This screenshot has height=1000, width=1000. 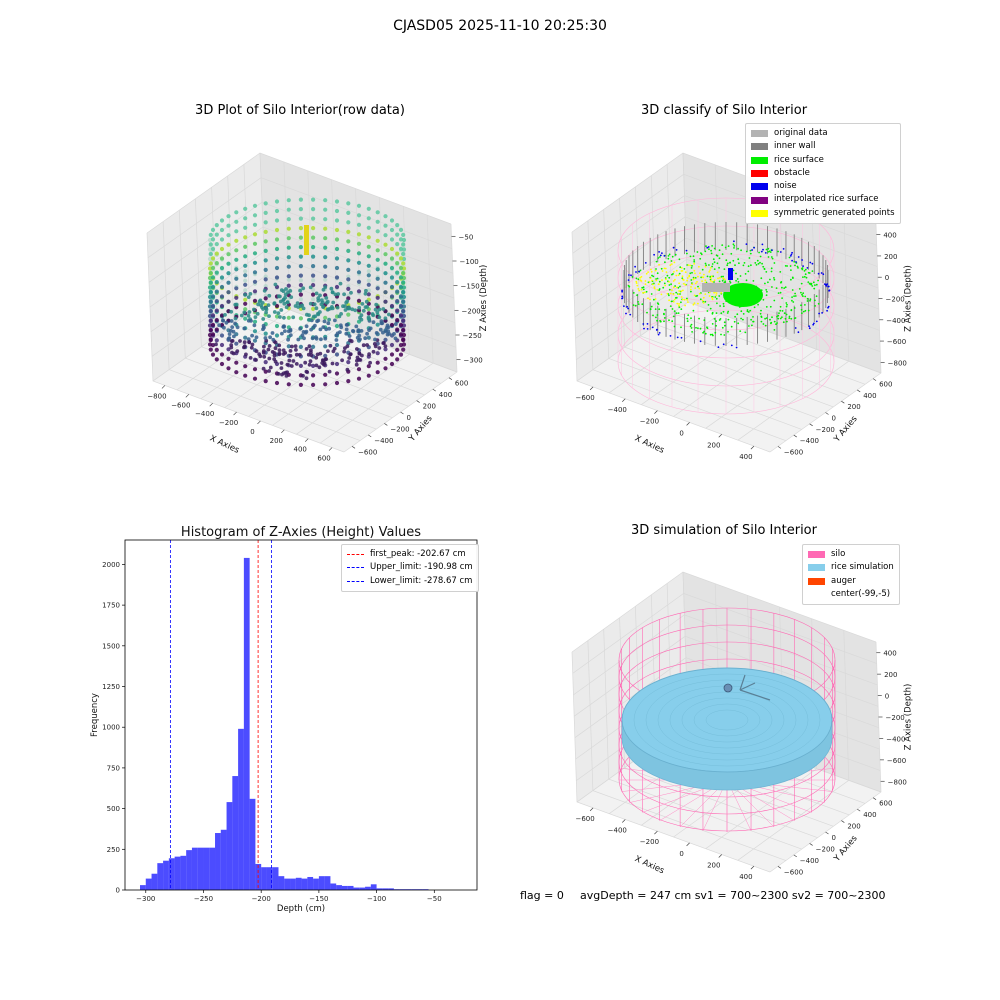 What do you see at coordinates (861, 593) in the screenshot?
I see `legend-label: center(-99,-5)` at bounding box center [861, 593].